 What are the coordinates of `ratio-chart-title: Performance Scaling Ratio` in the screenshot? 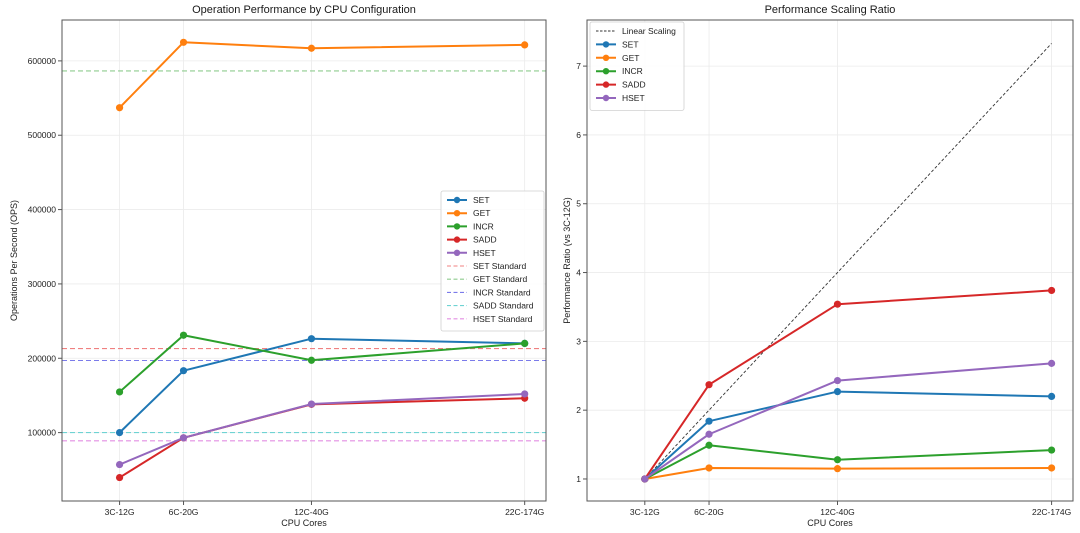 It's located at (830, 10).